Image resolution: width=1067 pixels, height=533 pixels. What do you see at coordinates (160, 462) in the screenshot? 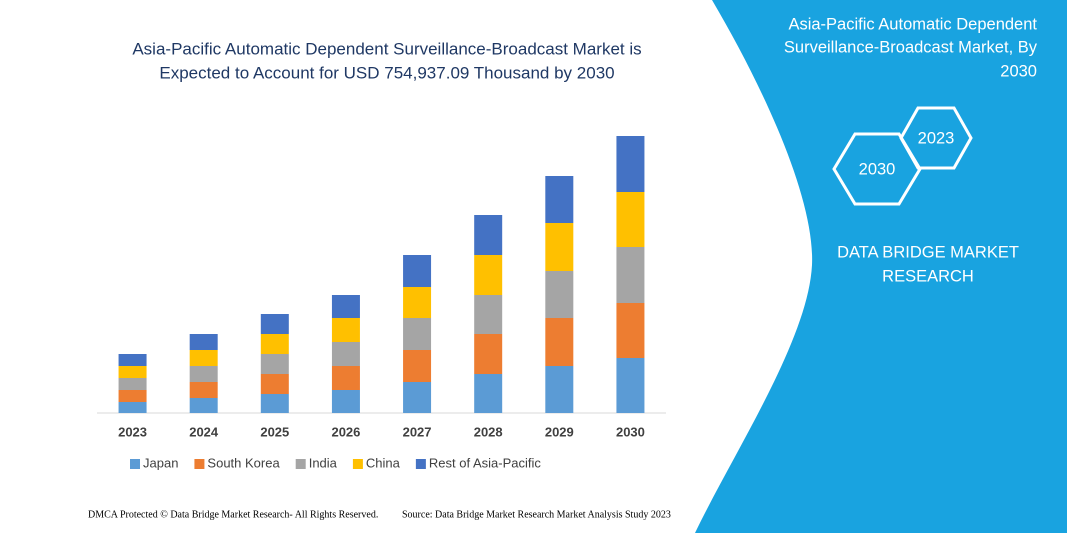
I see `legend-label: Japan` at bounding box center [160, 462].